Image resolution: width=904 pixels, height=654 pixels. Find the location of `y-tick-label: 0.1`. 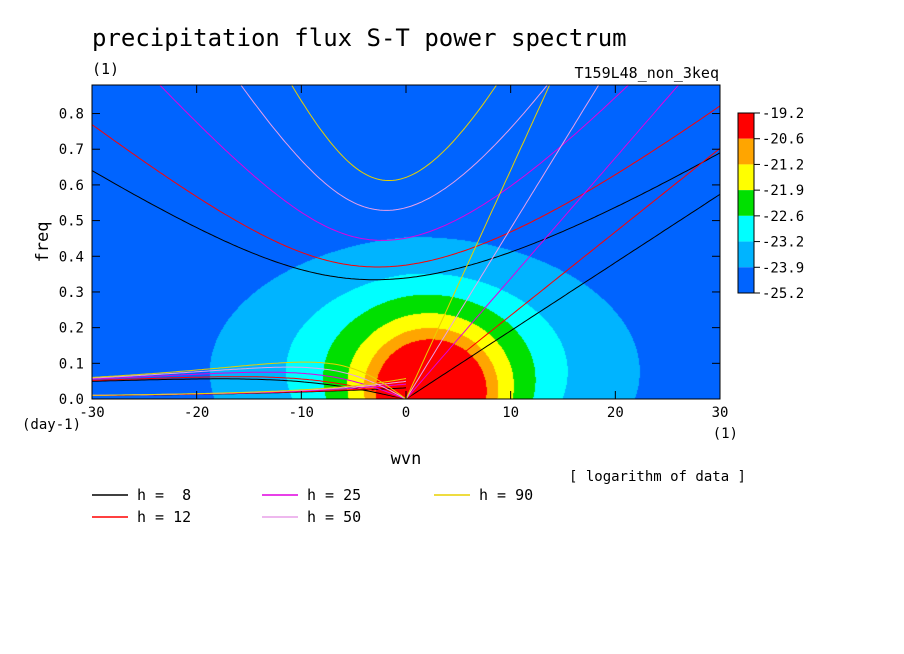

y-tick-label: 0.1 is located at coordinates (71, 364).